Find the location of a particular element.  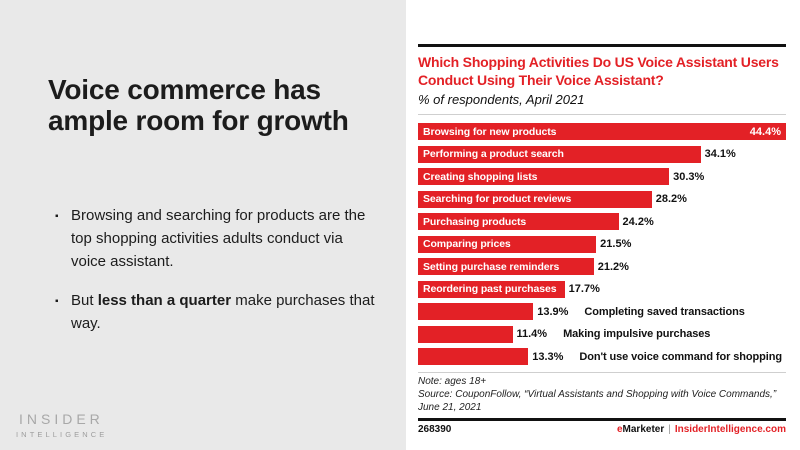

bar: Reordering past purchases is located at coordinates (491, 289).